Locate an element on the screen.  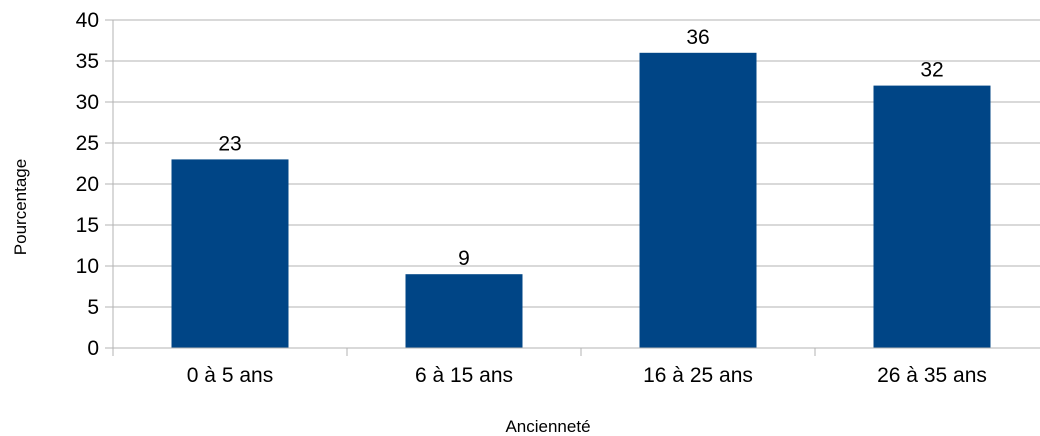
data-label-4: 32 is located at coordinates (931, 70).